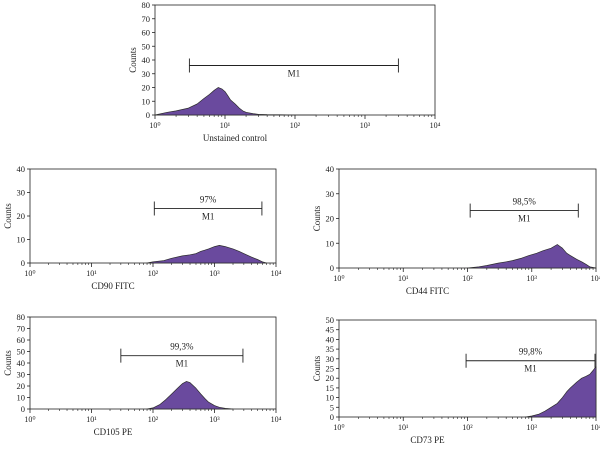  I want to click on marker-percent: 98,5%, so click(525, 202).